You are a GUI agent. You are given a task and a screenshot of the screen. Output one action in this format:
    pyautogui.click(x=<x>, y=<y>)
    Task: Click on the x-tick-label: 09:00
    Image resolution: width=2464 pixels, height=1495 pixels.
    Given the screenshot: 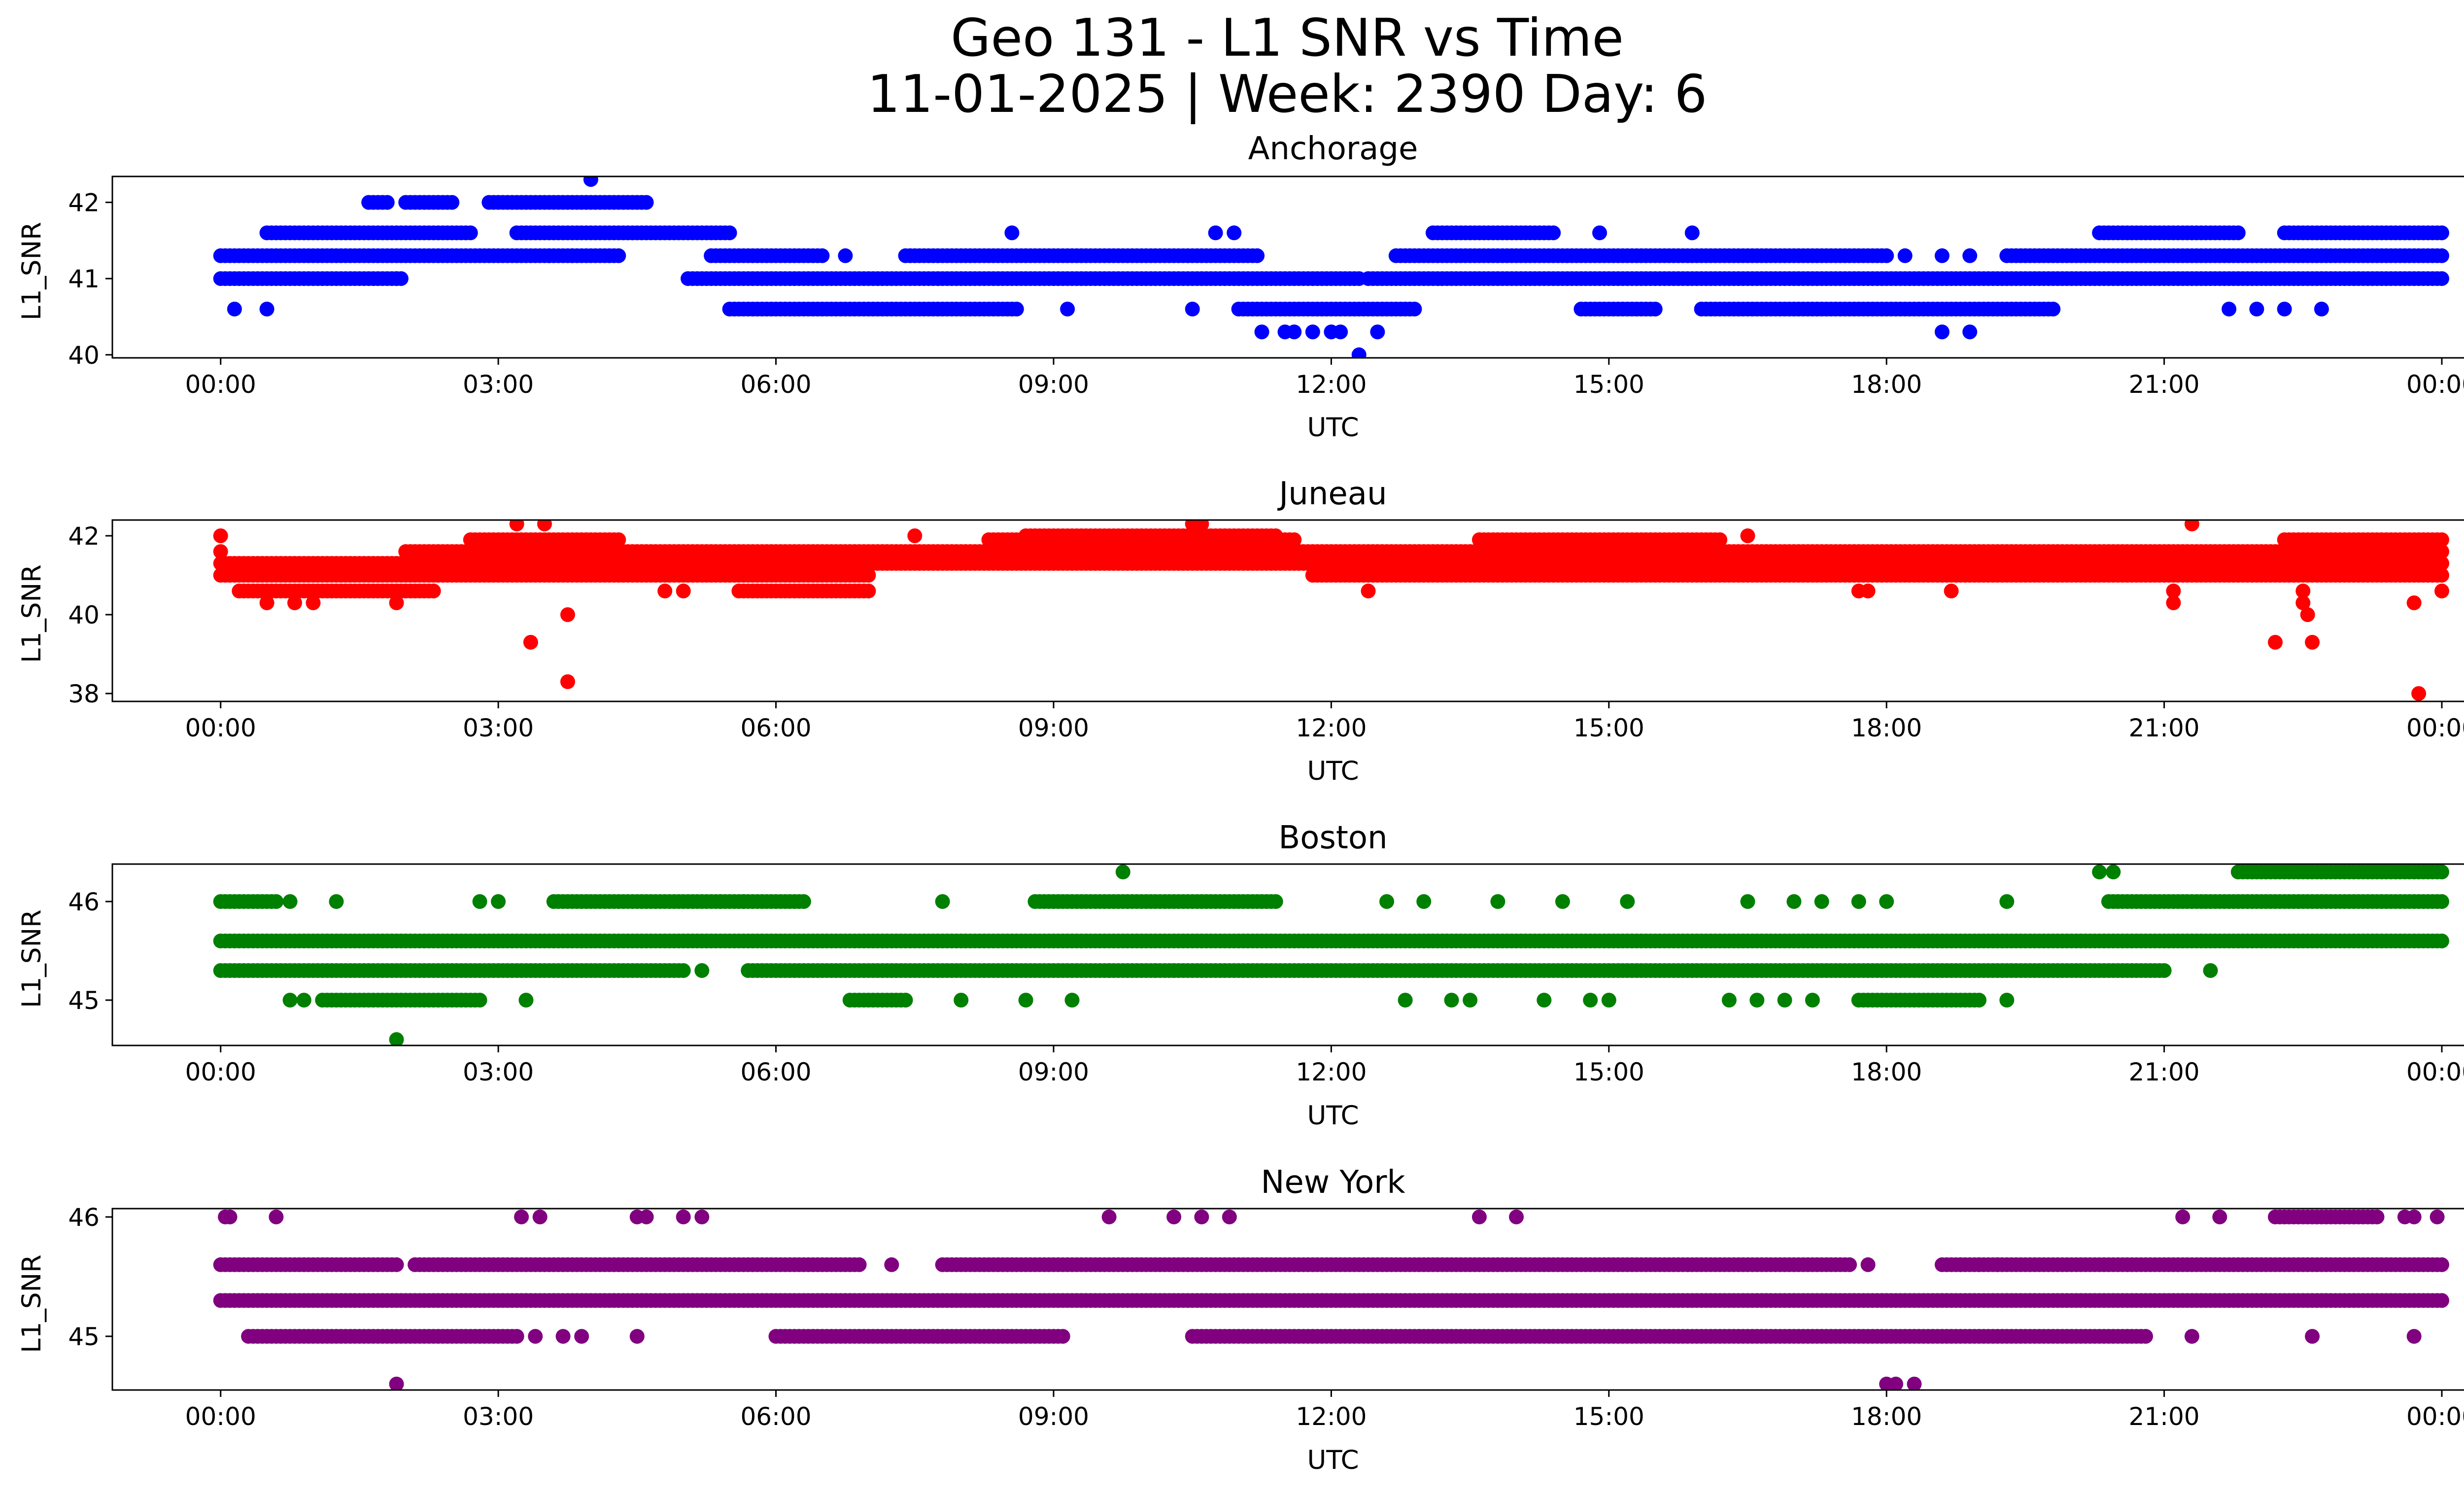 What is the action you would take?
    pyautogui.click(x=1053, y=384)
    